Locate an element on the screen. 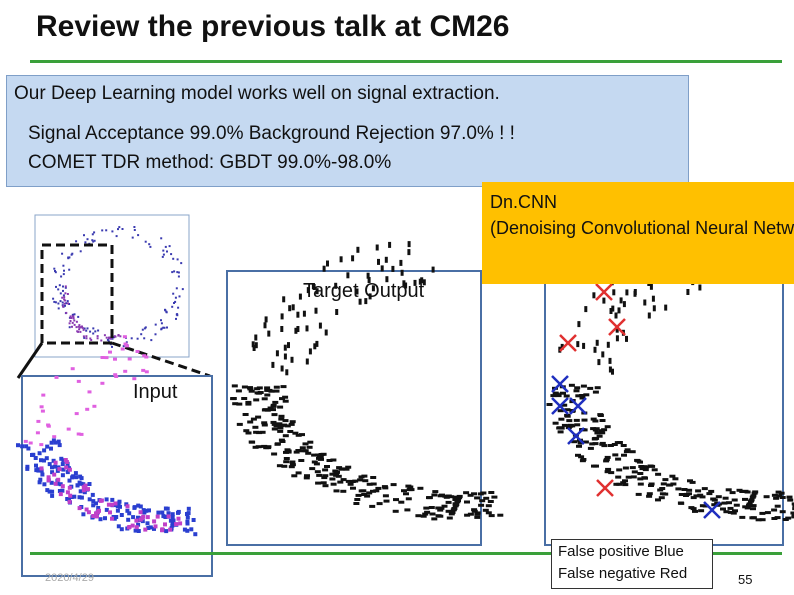  false-negative-marker is located at coordinates (568, 343).